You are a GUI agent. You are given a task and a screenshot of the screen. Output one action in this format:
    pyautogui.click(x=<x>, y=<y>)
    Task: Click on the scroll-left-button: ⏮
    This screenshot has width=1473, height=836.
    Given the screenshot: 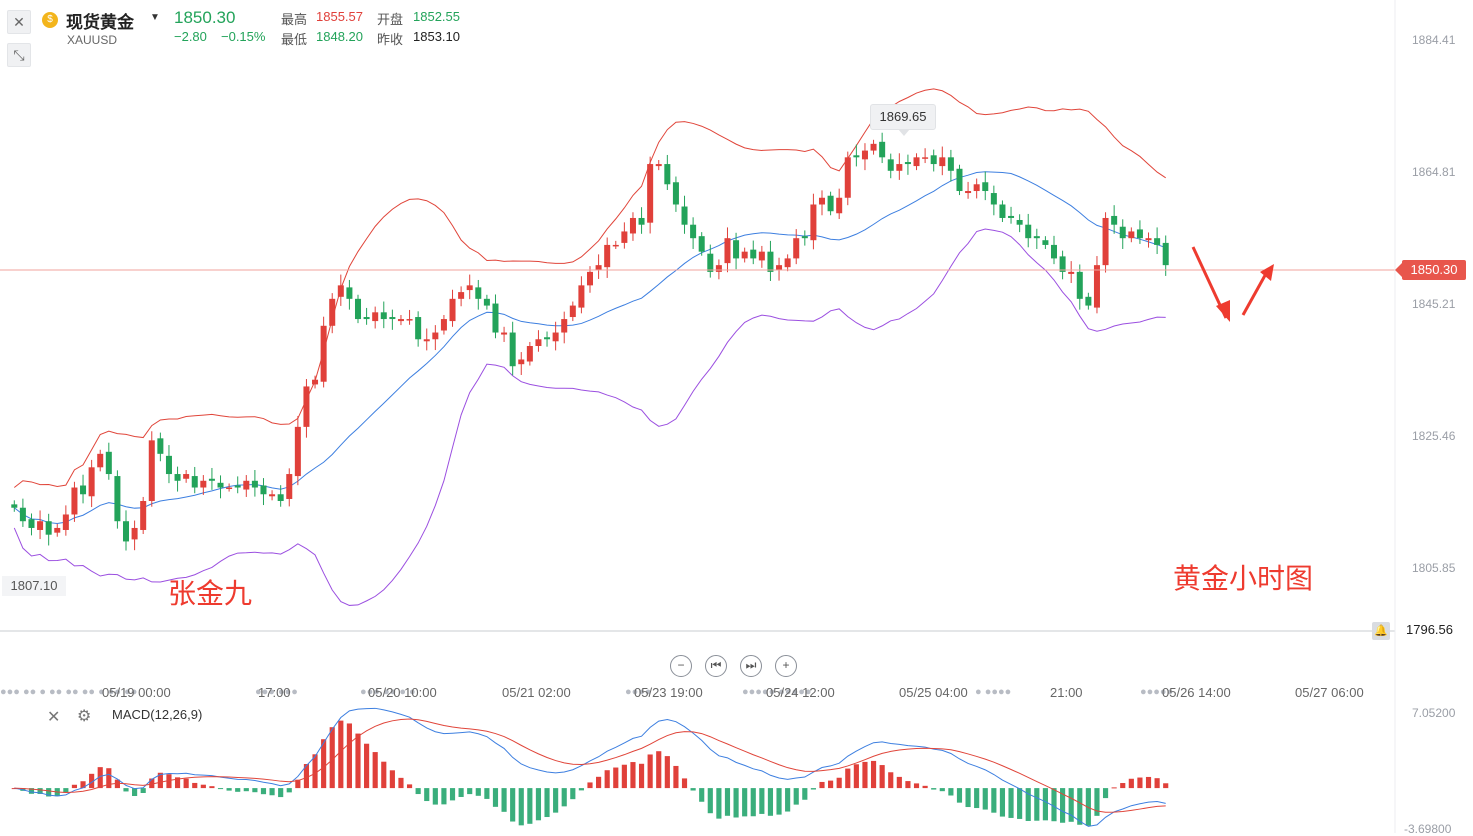 What is the action you would take?
    pyautogui.click(x=716, y=666)
    